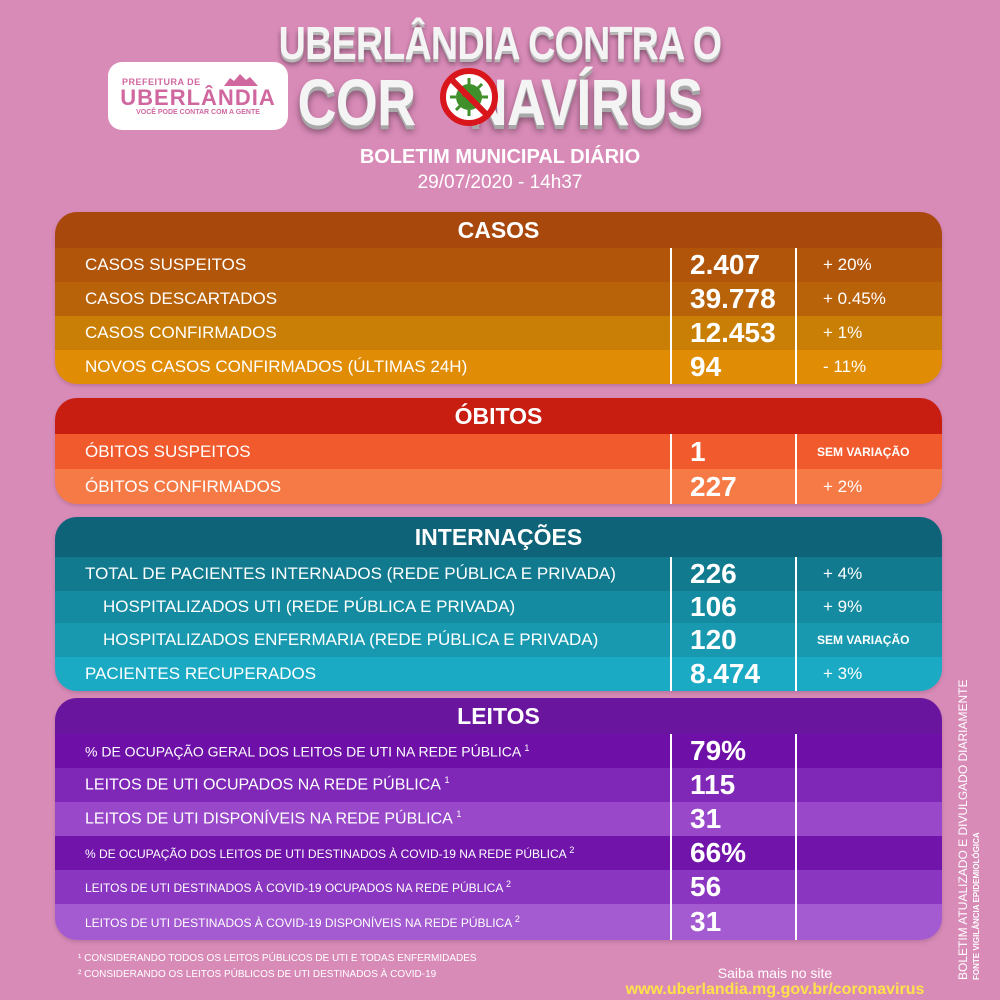 The image size is (1000, 1000). Describe the element at coordinates (498, 674) in the screenshot. I see `table-row: PACIENTES RECUPERADOS 8.474 + 3%` at that location.